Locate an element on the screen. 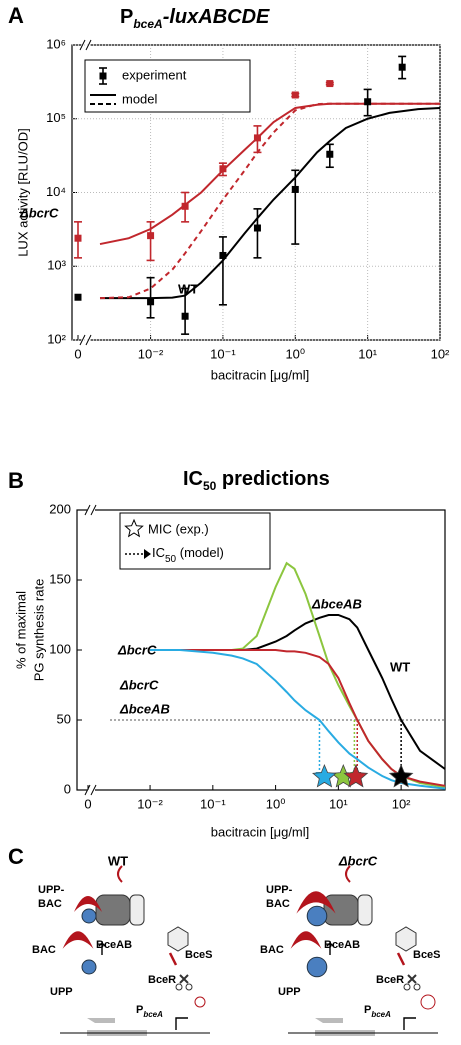  y-tick-label: 0 is located at coordinates (67, 788).